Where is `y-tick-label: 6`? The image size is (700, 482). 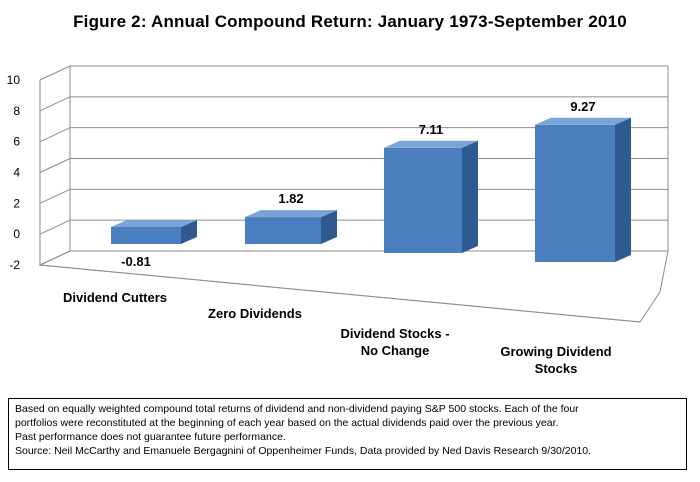
y-tick-label: 6 is located at coordinates (16, 142).